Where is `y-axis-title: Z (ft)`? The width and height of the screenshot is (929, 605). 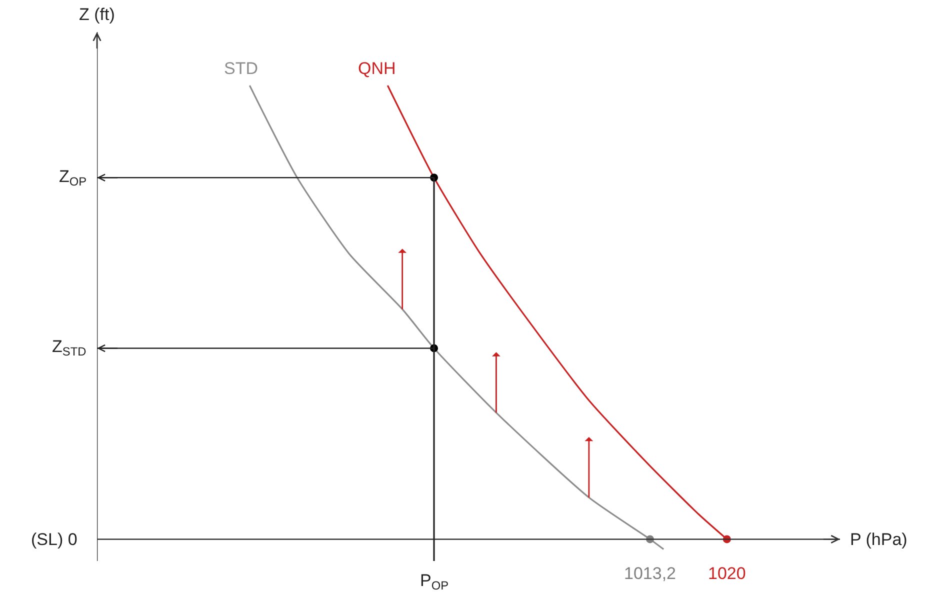 y-axis-title: Z (ft) is located at coordinates (97, 14).